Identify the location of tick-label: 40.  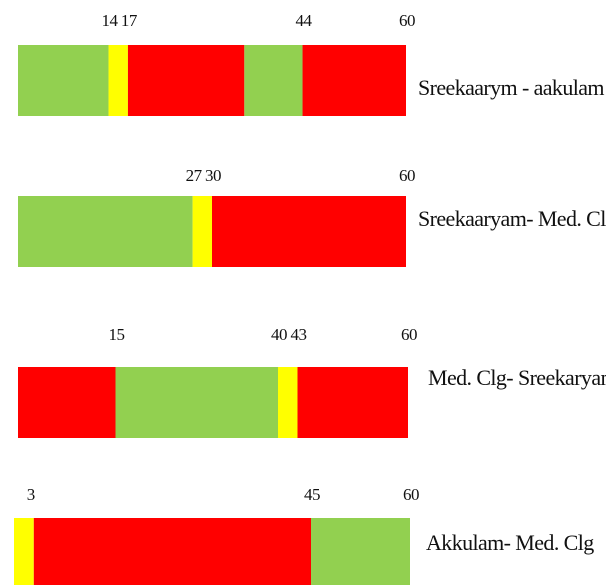
(279, 334).